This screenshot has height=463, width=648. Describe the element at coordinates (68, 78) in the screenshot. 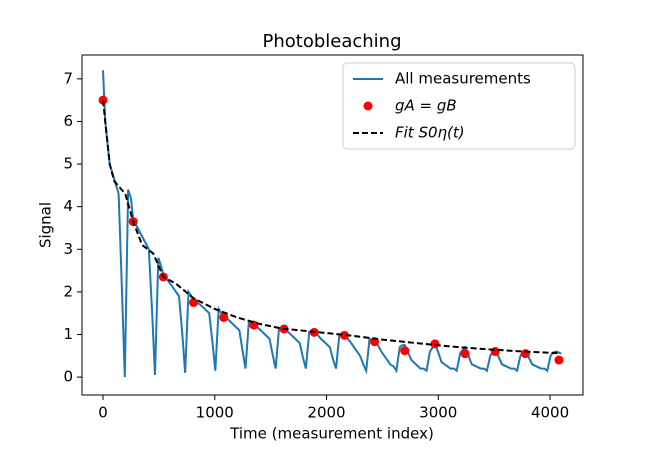

I see `y-tick-label: 7` at that location.